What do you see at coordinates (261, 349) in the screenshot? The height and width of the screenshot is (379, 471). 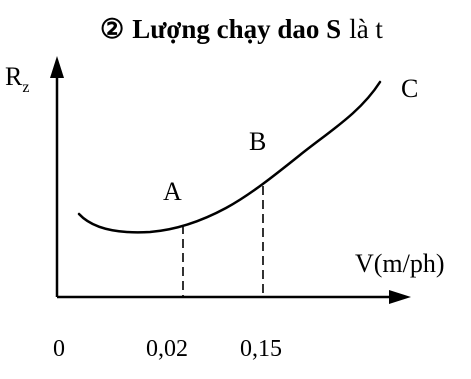 I see `tick-label-0-15: 0,15` at bounding box center [261, 349].